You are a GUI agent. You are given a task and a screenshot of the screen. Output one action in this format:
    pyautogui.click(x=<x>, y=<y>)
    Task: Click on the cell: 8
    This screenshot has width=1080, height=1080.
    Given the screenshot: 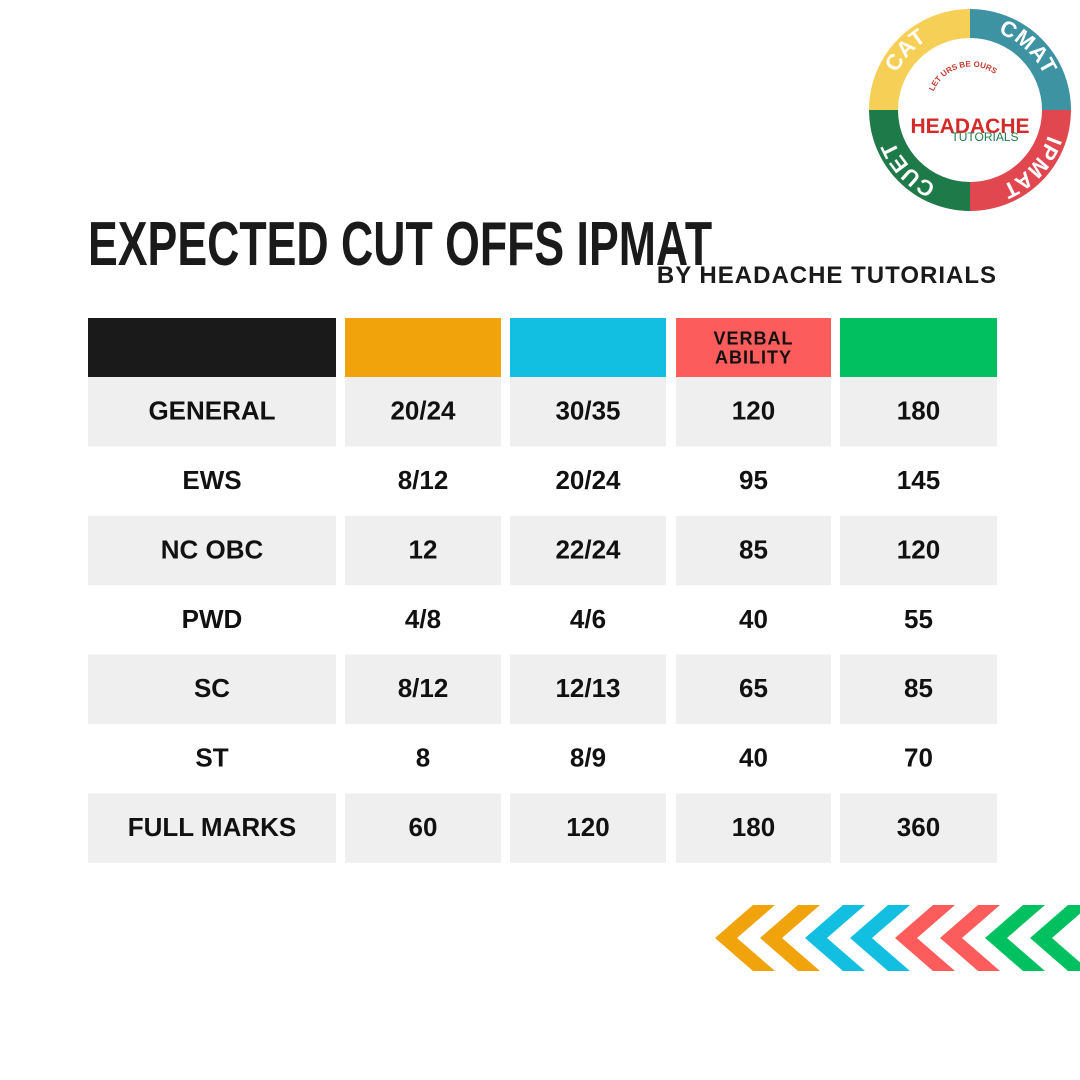 What is the action you would take?
    pyautogui.click(x=423, y=758)
    